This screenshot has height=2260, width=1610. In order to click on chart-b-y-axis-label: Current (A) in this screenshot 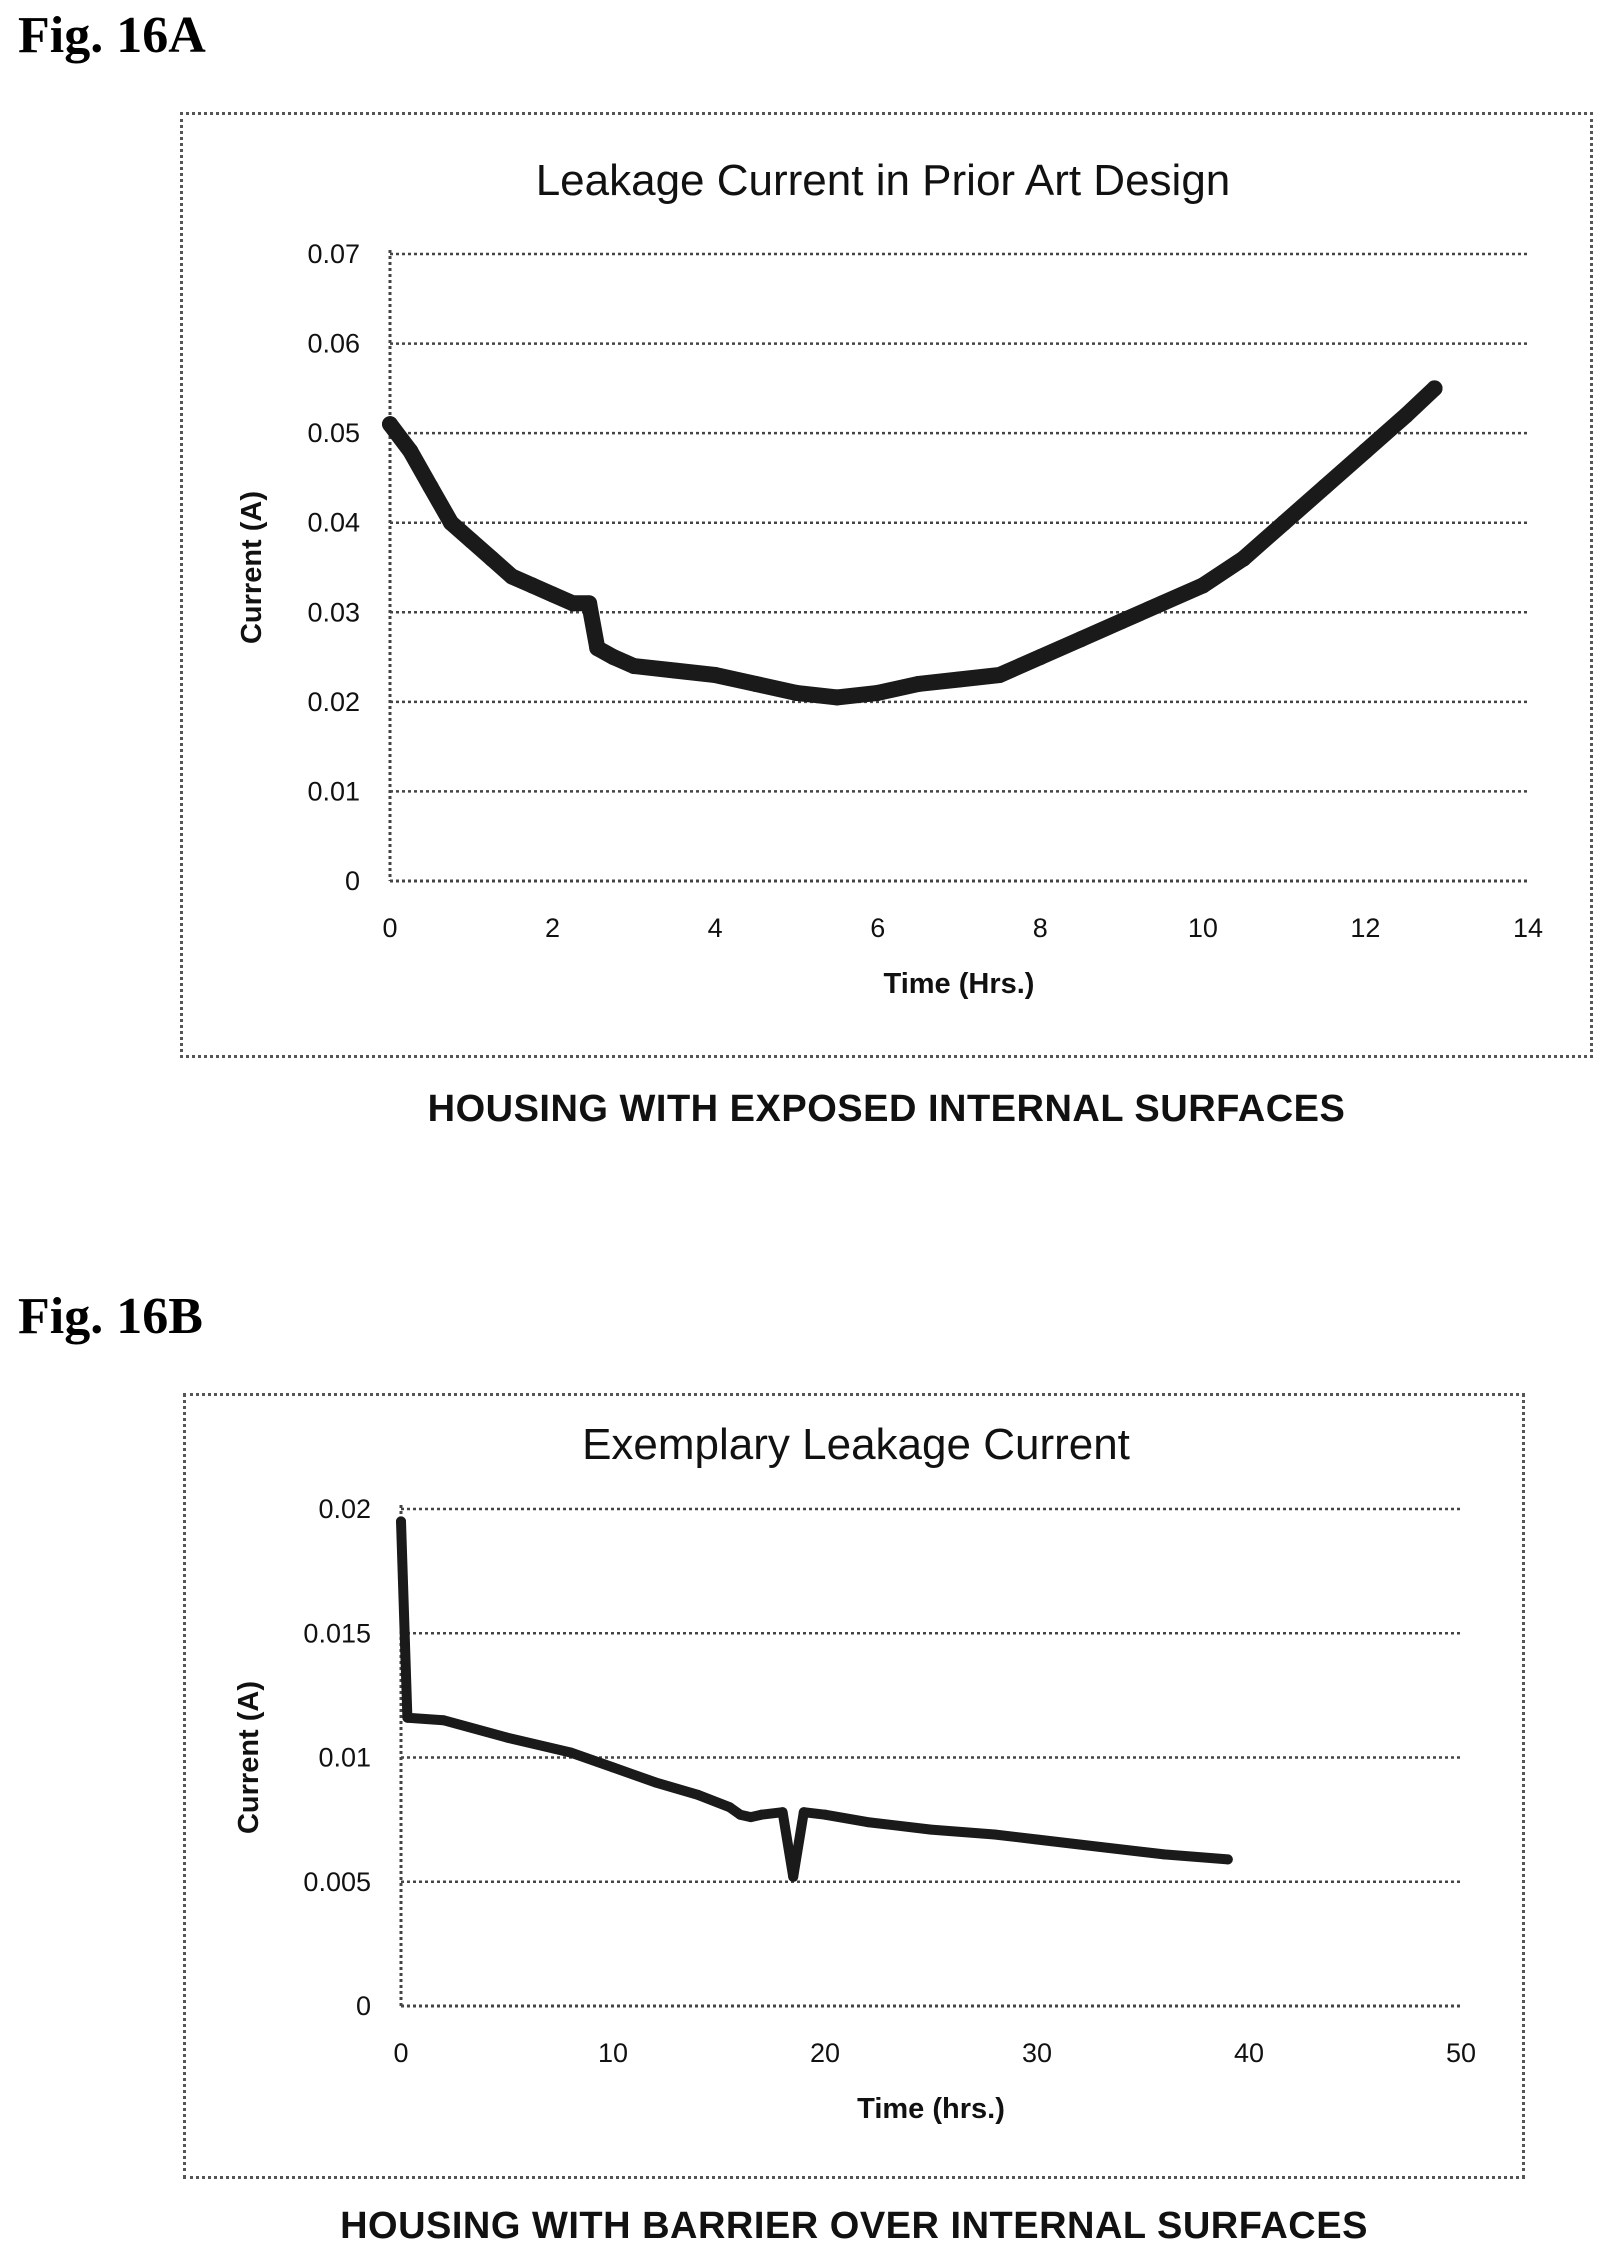, I will do `click(249, 1757)`.